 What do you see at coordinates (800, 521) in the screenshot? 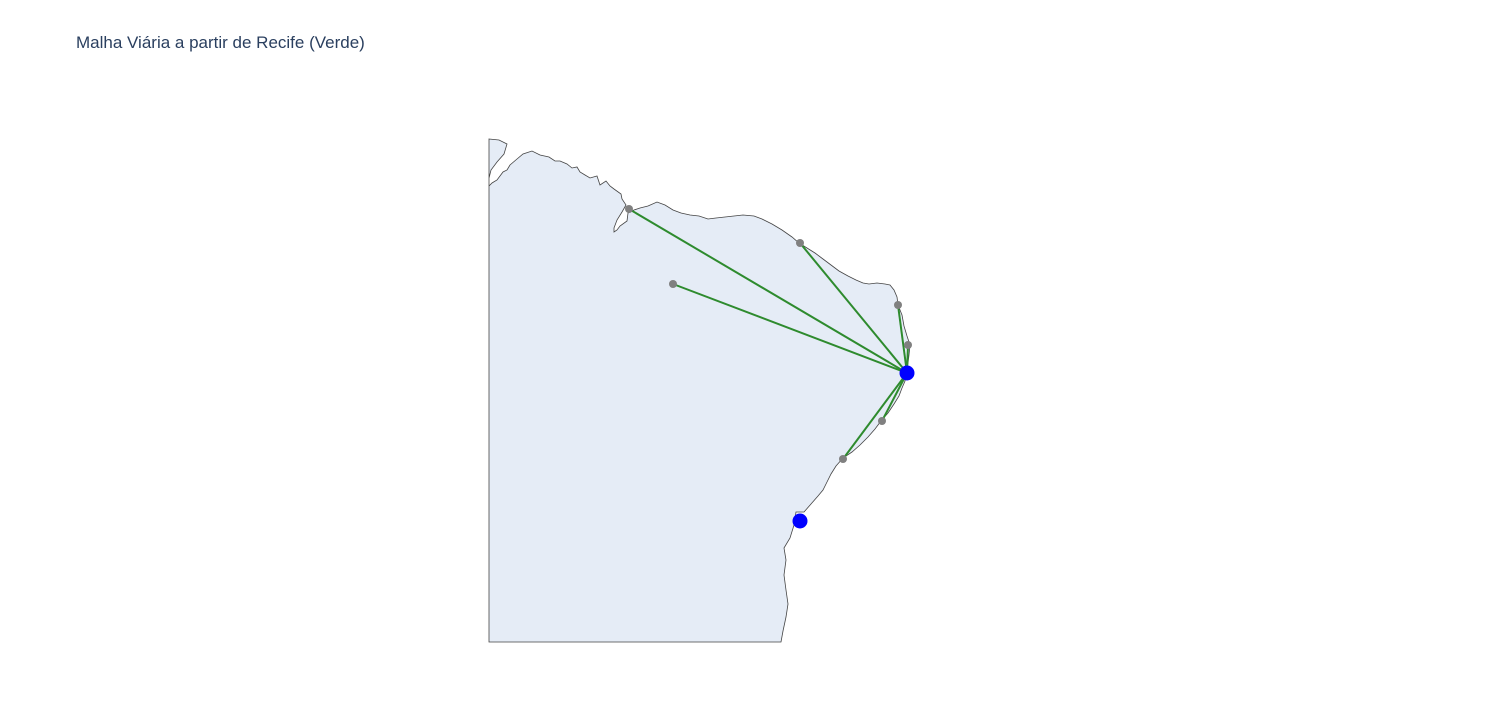
I see `hub-marker` at bounding box center [800, 521].